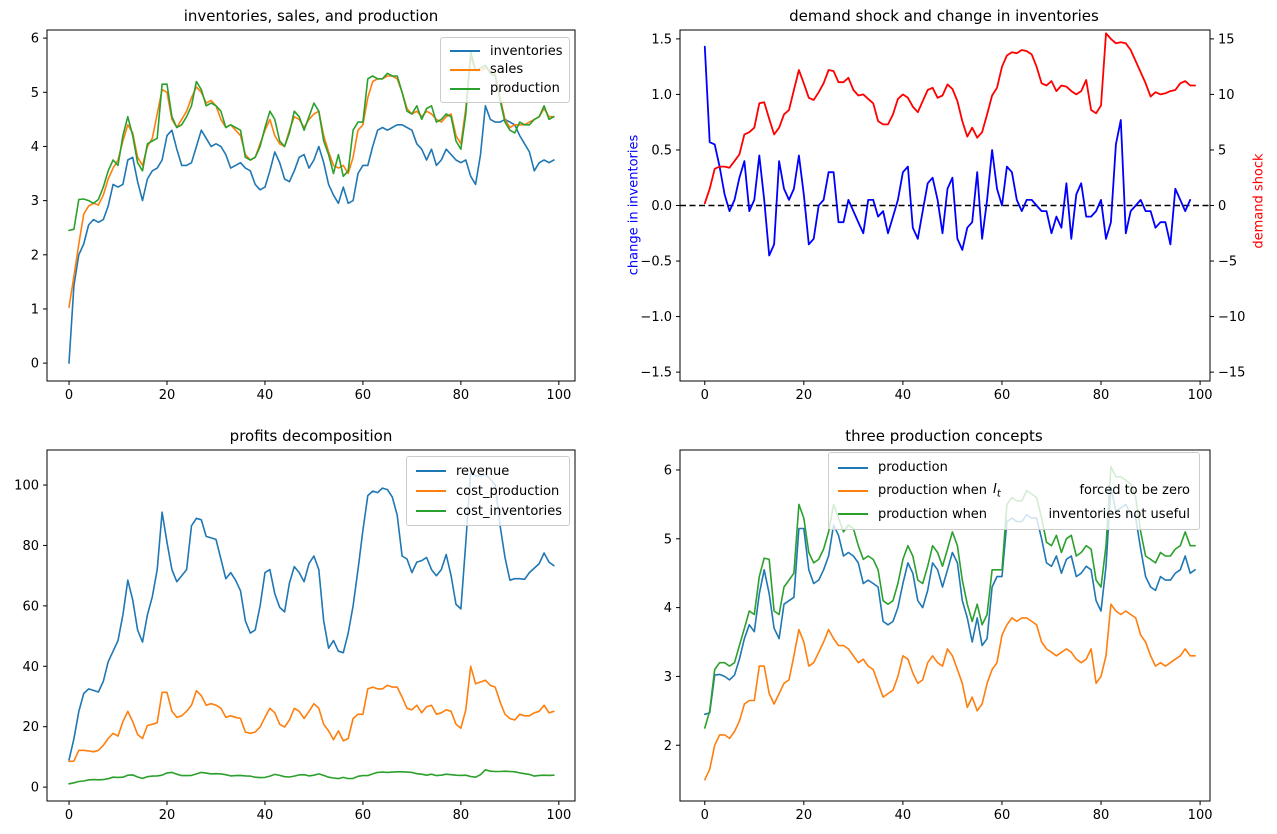 The width and height of the screenshot is (1277, 834). Describe the element at coordinates (1226, 95) in the screenshot. I see `right-y-tick-label: 10` at that location.